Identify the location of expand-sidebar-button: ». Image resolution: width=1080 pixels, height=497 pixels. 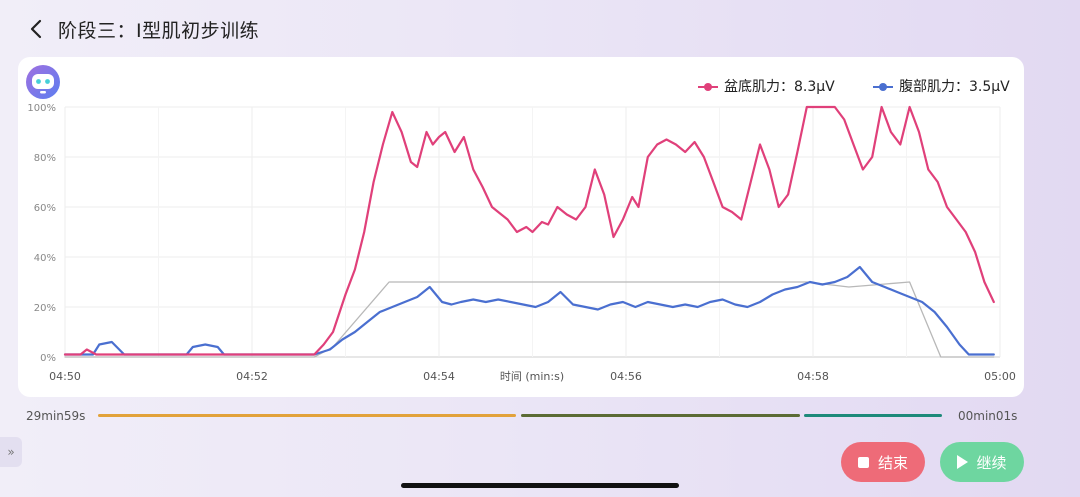
(11, 452).